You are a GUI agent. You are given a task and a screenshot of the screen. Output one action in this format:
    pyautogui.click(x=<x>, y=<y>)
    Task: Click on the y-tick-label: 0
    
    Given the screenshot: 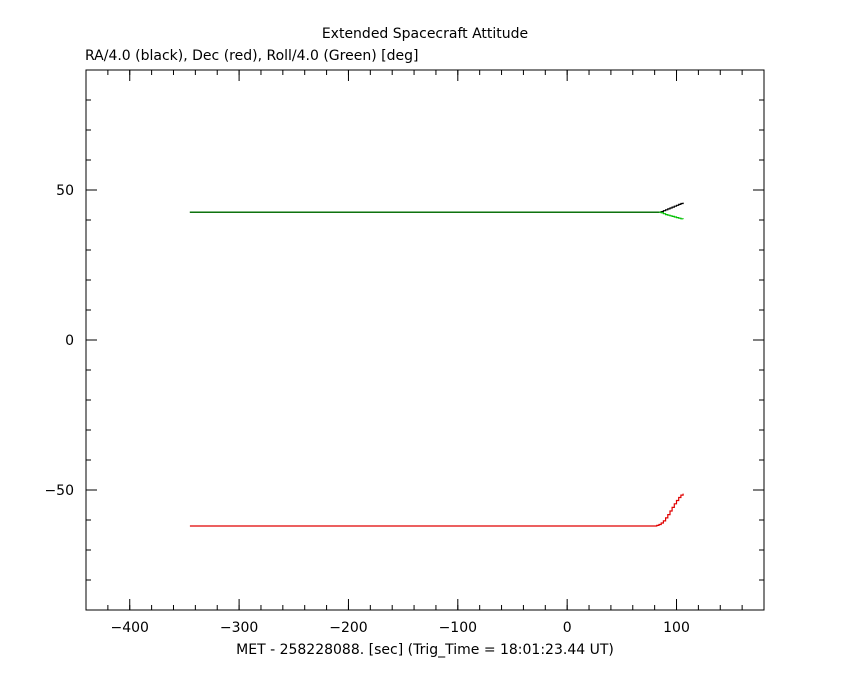 What is the action you would take?
    pyautogui.click(x=69, y=341)
    